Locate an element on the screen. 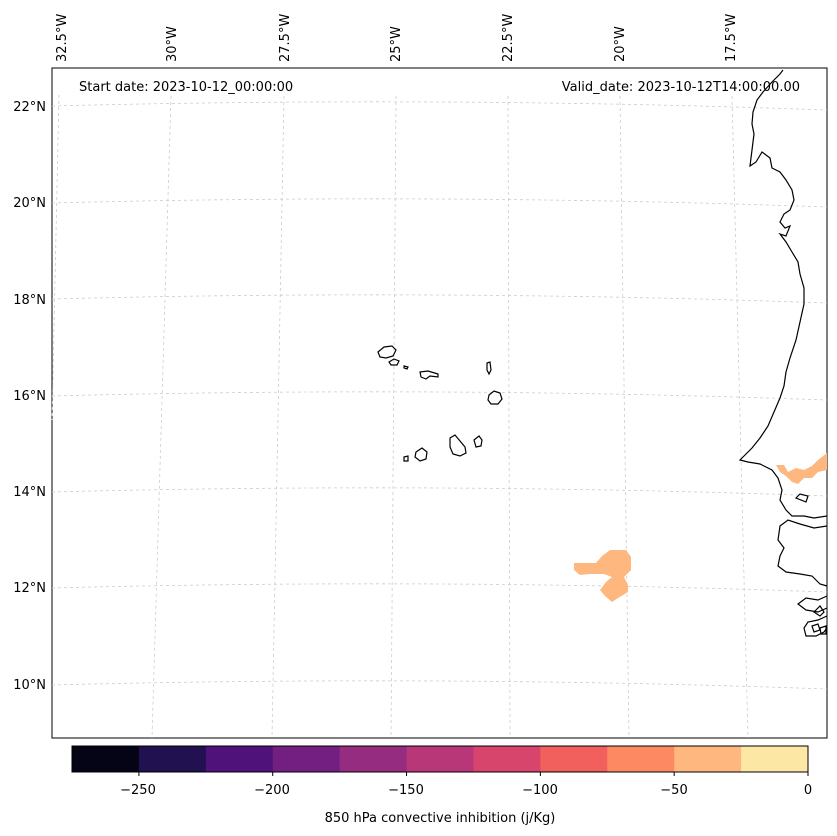  meridian-30w is located at coordinates (161, 417).